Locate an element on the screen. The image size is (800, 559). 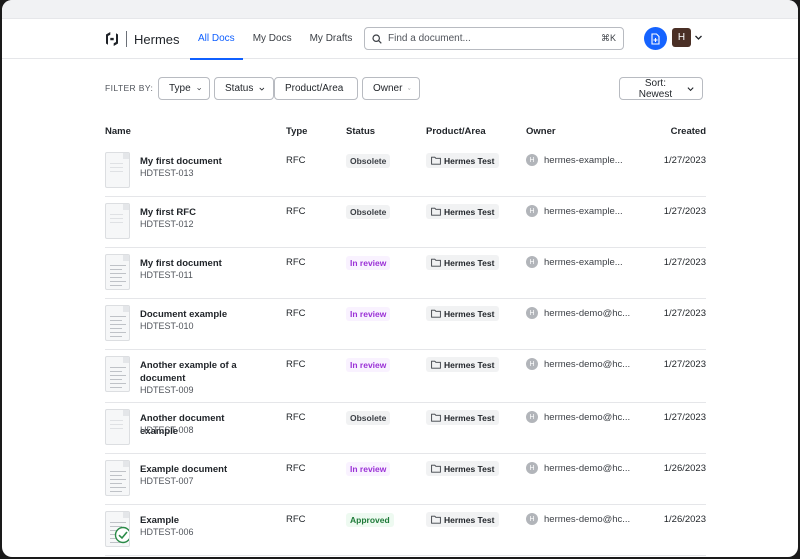
header-created: Created is located at coordinates (688, 131).